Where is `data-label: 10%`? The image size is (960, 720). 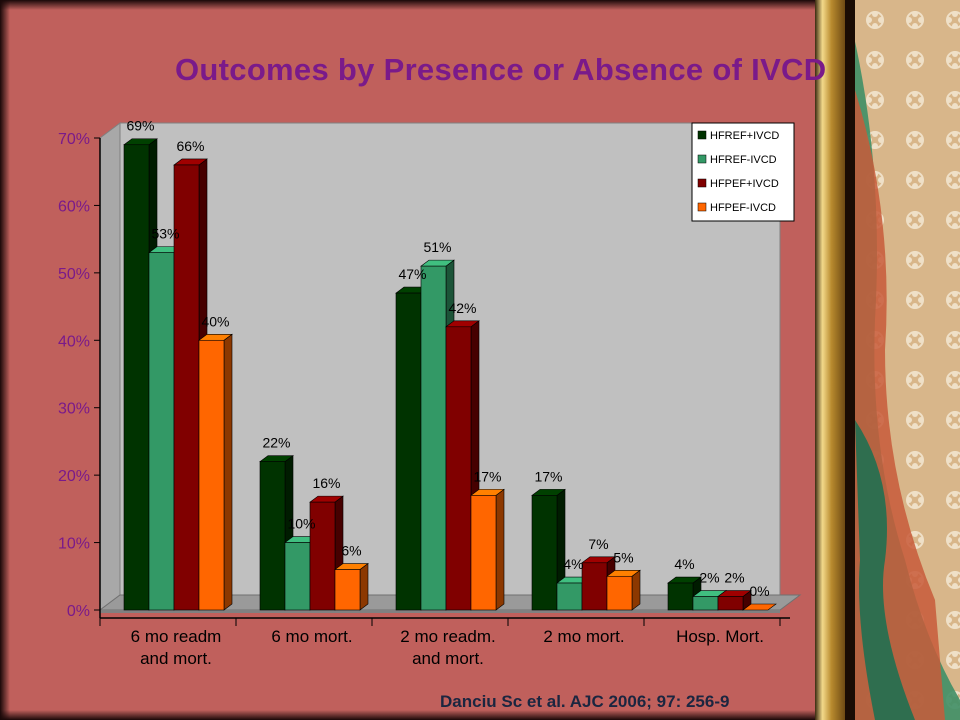 data-label: 10% is located at coordinates (301, 524).